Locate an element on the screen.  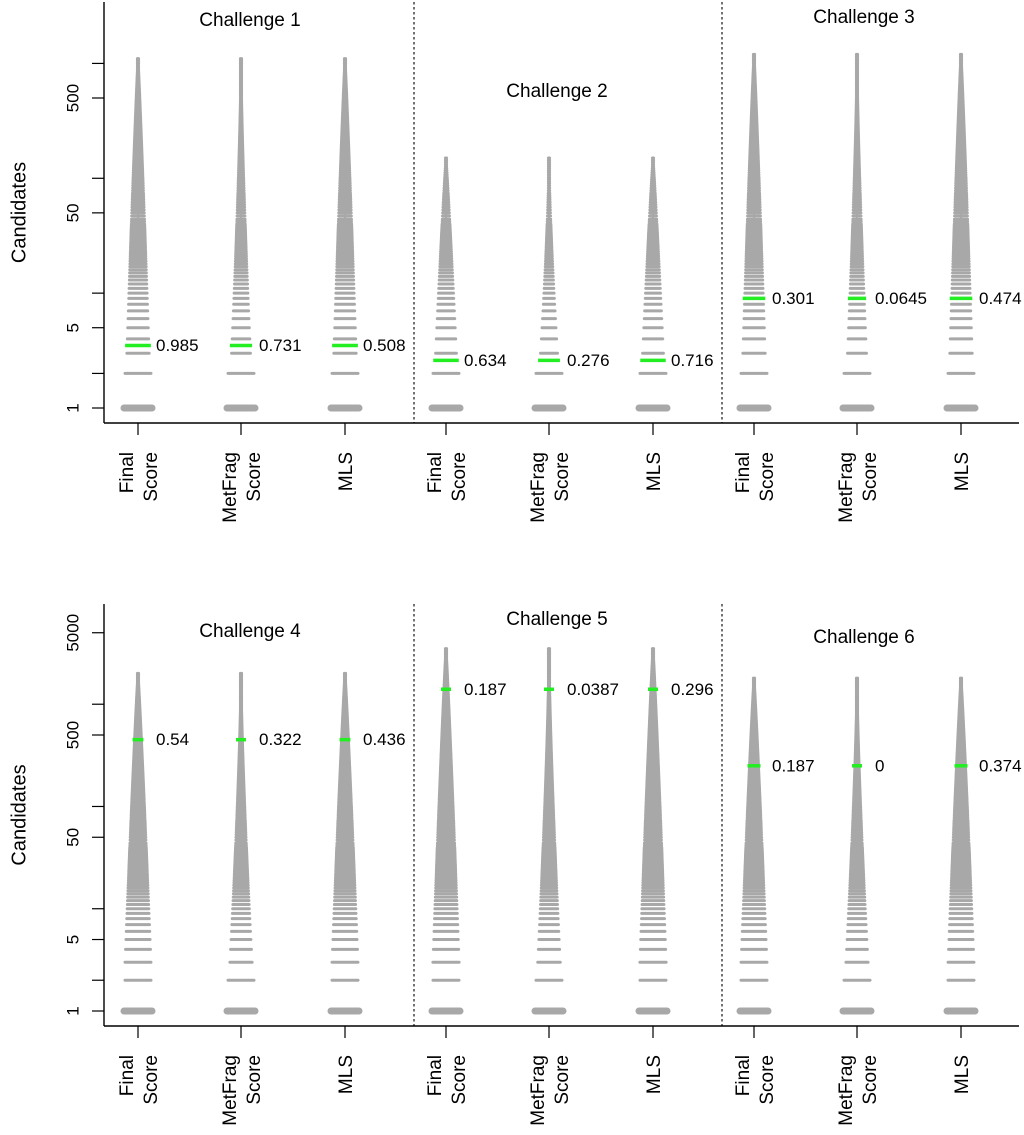
score-label: 0.296 is located at coordinates (692, 689).